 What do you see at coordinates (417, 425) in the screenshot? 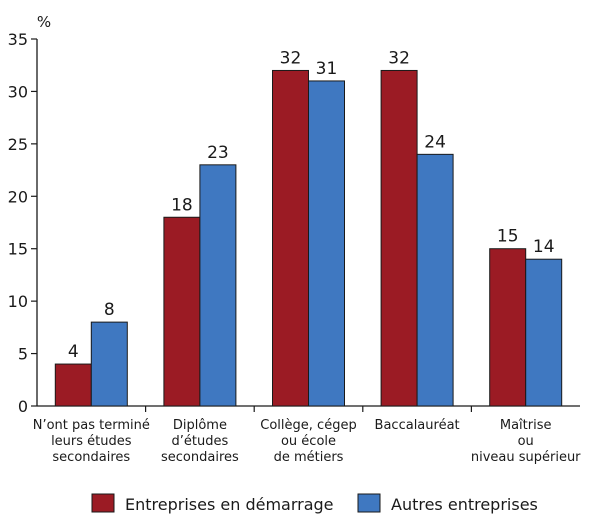
I see `x-category-label: Baccalauréat` at bounding box center [417, 425].